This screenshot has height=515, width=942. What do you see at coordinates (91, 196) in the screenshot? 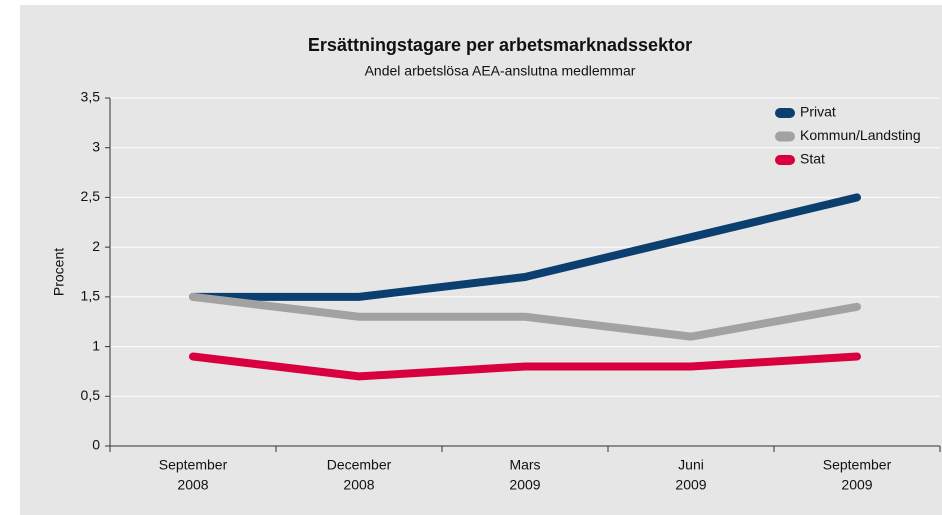
I see `y-tick-label: 2,5` at bounding box center [91, 196].